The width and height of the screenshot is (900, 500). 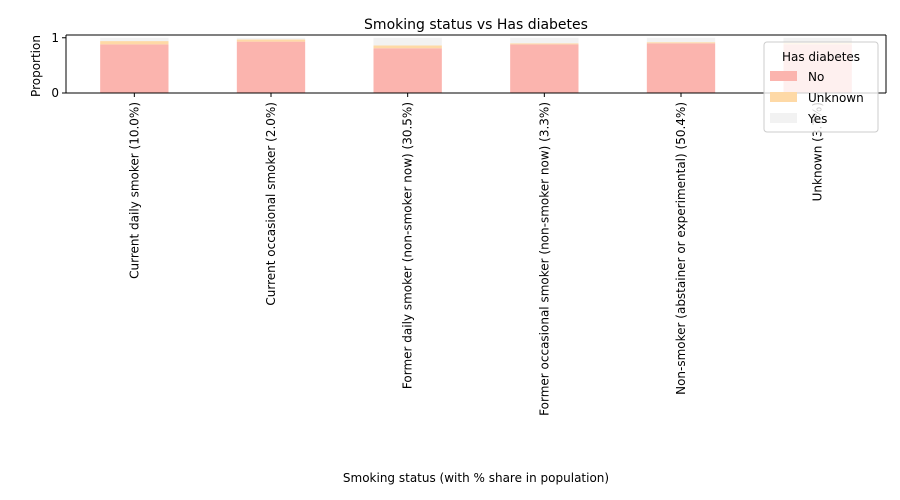 What do you see at coordinates (55, 38) in the screenshot?
I see `y-tick-label: 1` at bounding box center [55, 38].